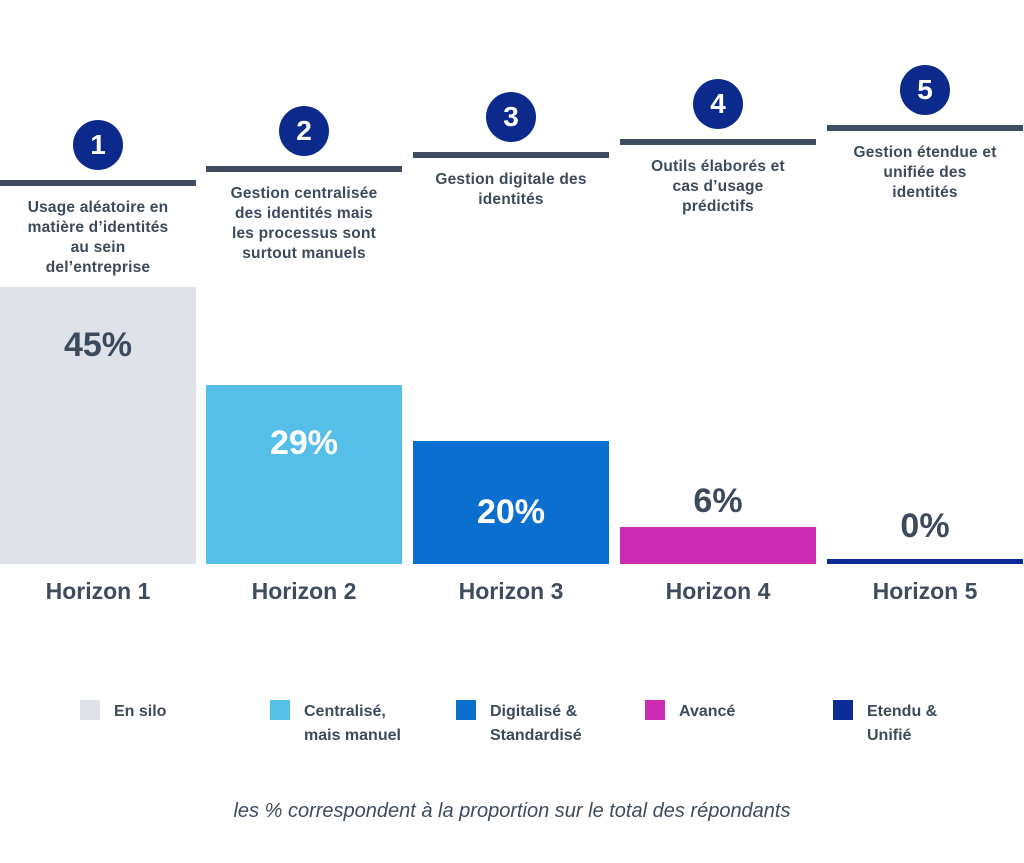 This screenshot has height=863, width=1024. Describe the element at coordinates (925, 526) in the screenshot. I see `value-label-horizon-5: 0%` at that location.